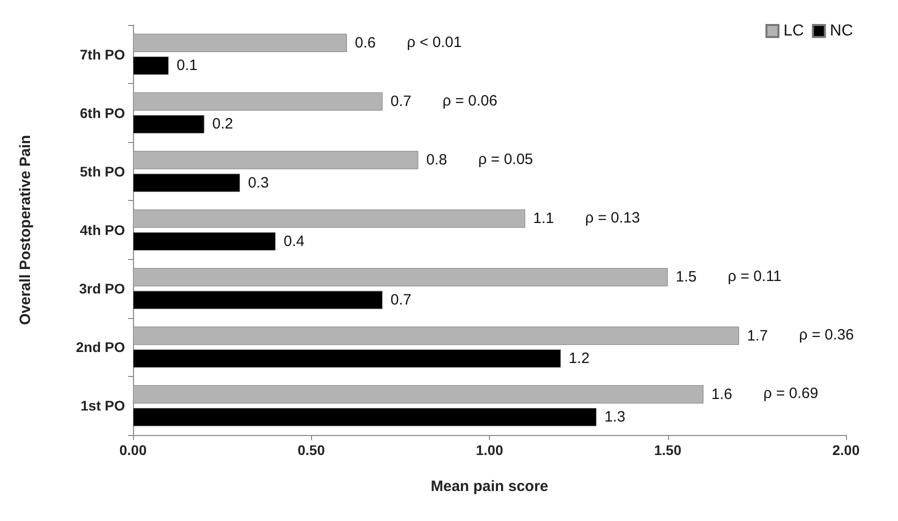  Describe the element at coordinates (841, 31) in the screenshot. I see `legend-label: NC` at that location.